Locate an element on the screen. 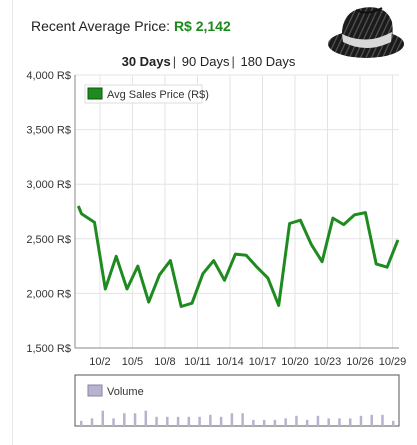  range-selector: 30 Days | 90 Days | 180 Days is located at coordinates (208, 61).